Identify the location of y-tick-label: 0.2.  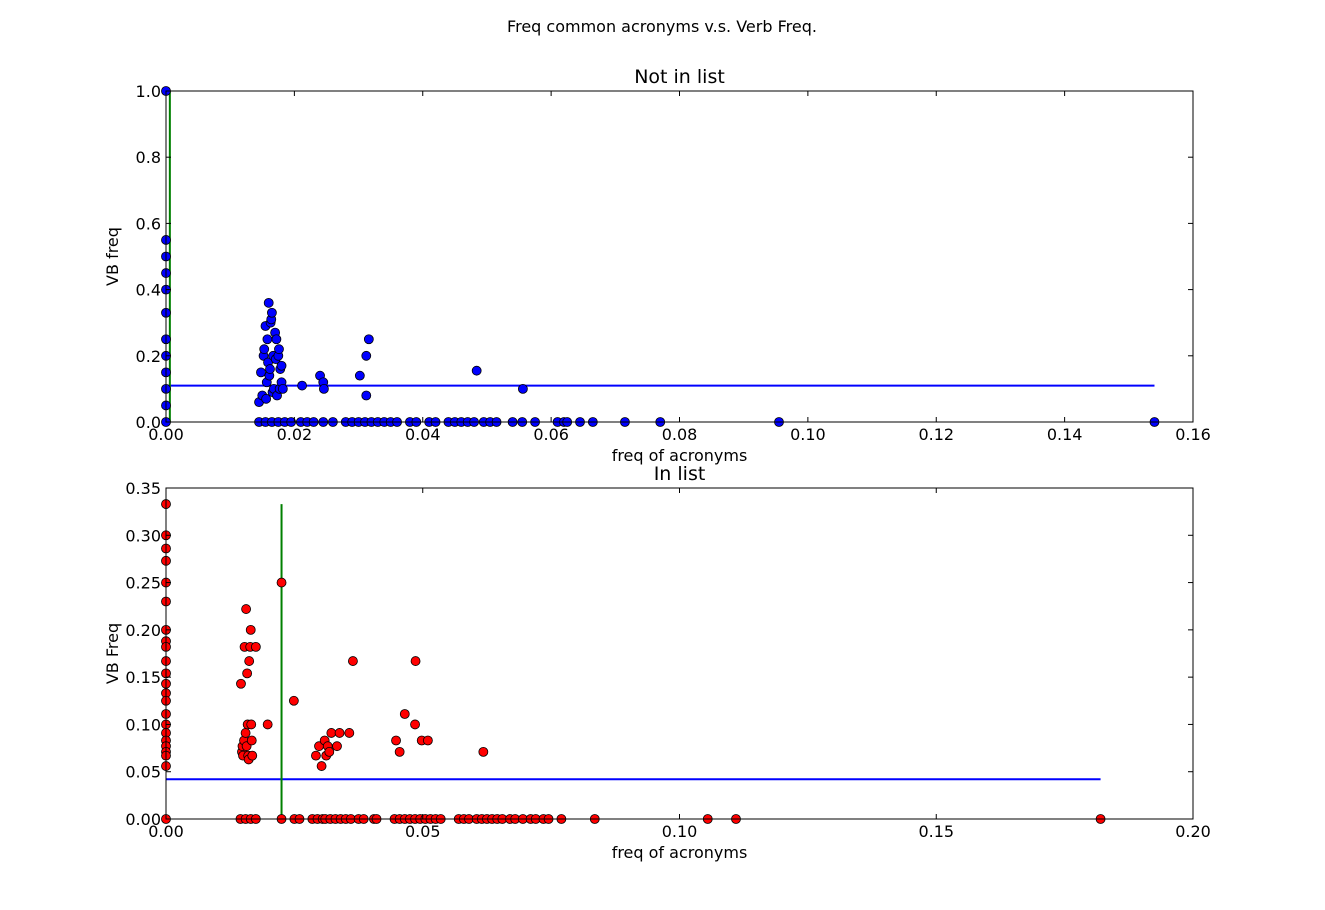
(148, 356).